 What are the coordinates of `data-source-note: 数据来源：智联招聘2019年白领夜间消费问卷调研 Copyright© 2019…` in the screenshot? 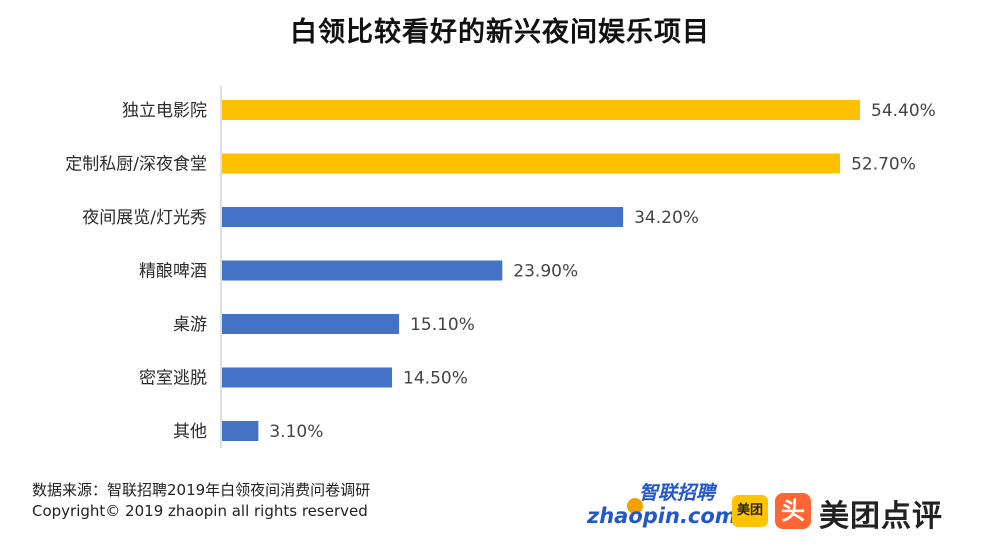 It's located at (201, 501).